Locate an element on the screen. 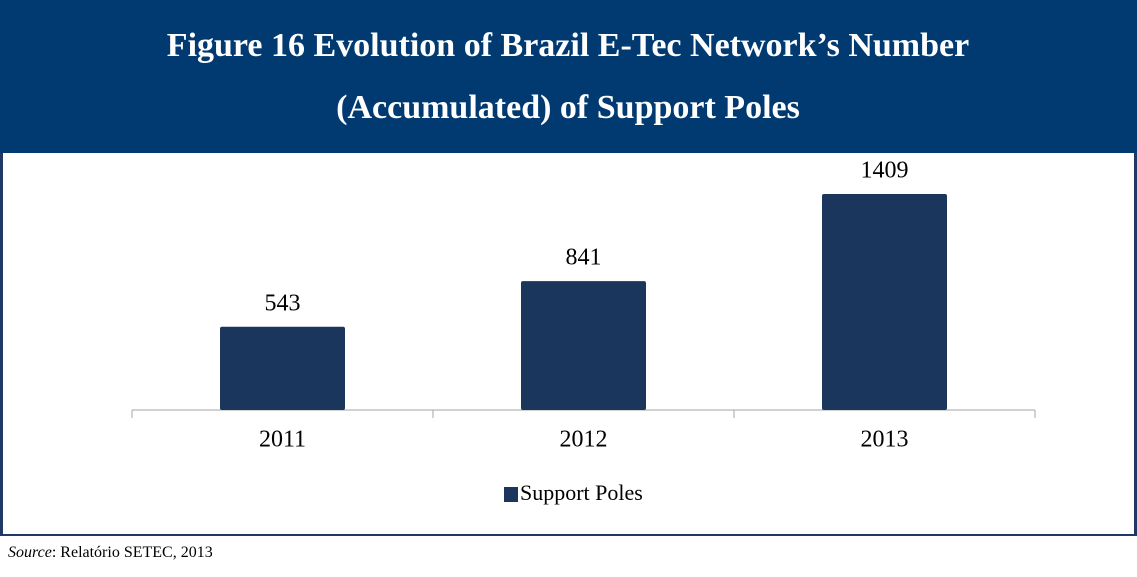  bottom-border is located at coordinates (568, 535).